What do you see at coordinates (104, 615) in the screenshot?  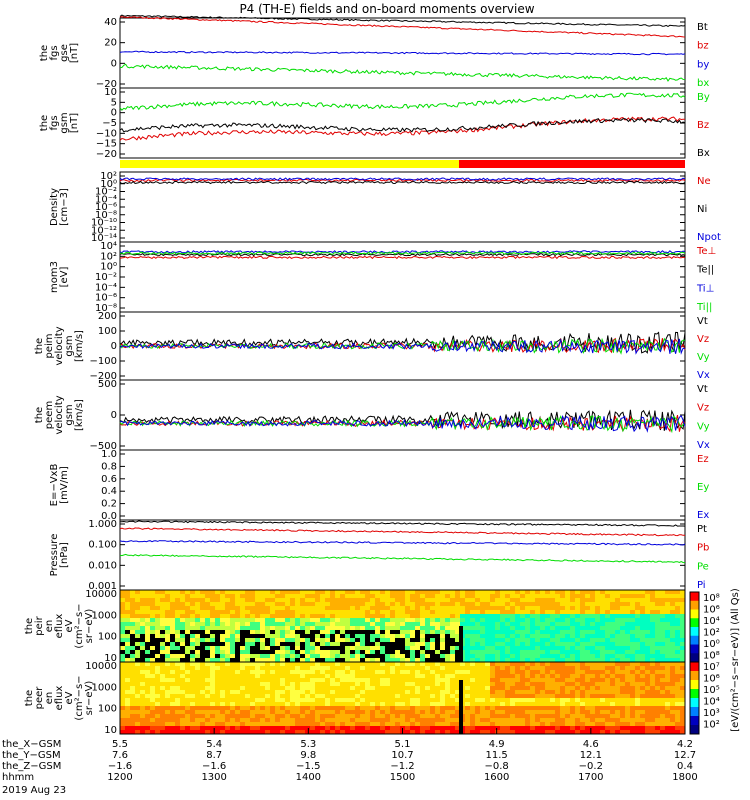 I see `y-tick-label: 1000` at bounding box center [104, 615].